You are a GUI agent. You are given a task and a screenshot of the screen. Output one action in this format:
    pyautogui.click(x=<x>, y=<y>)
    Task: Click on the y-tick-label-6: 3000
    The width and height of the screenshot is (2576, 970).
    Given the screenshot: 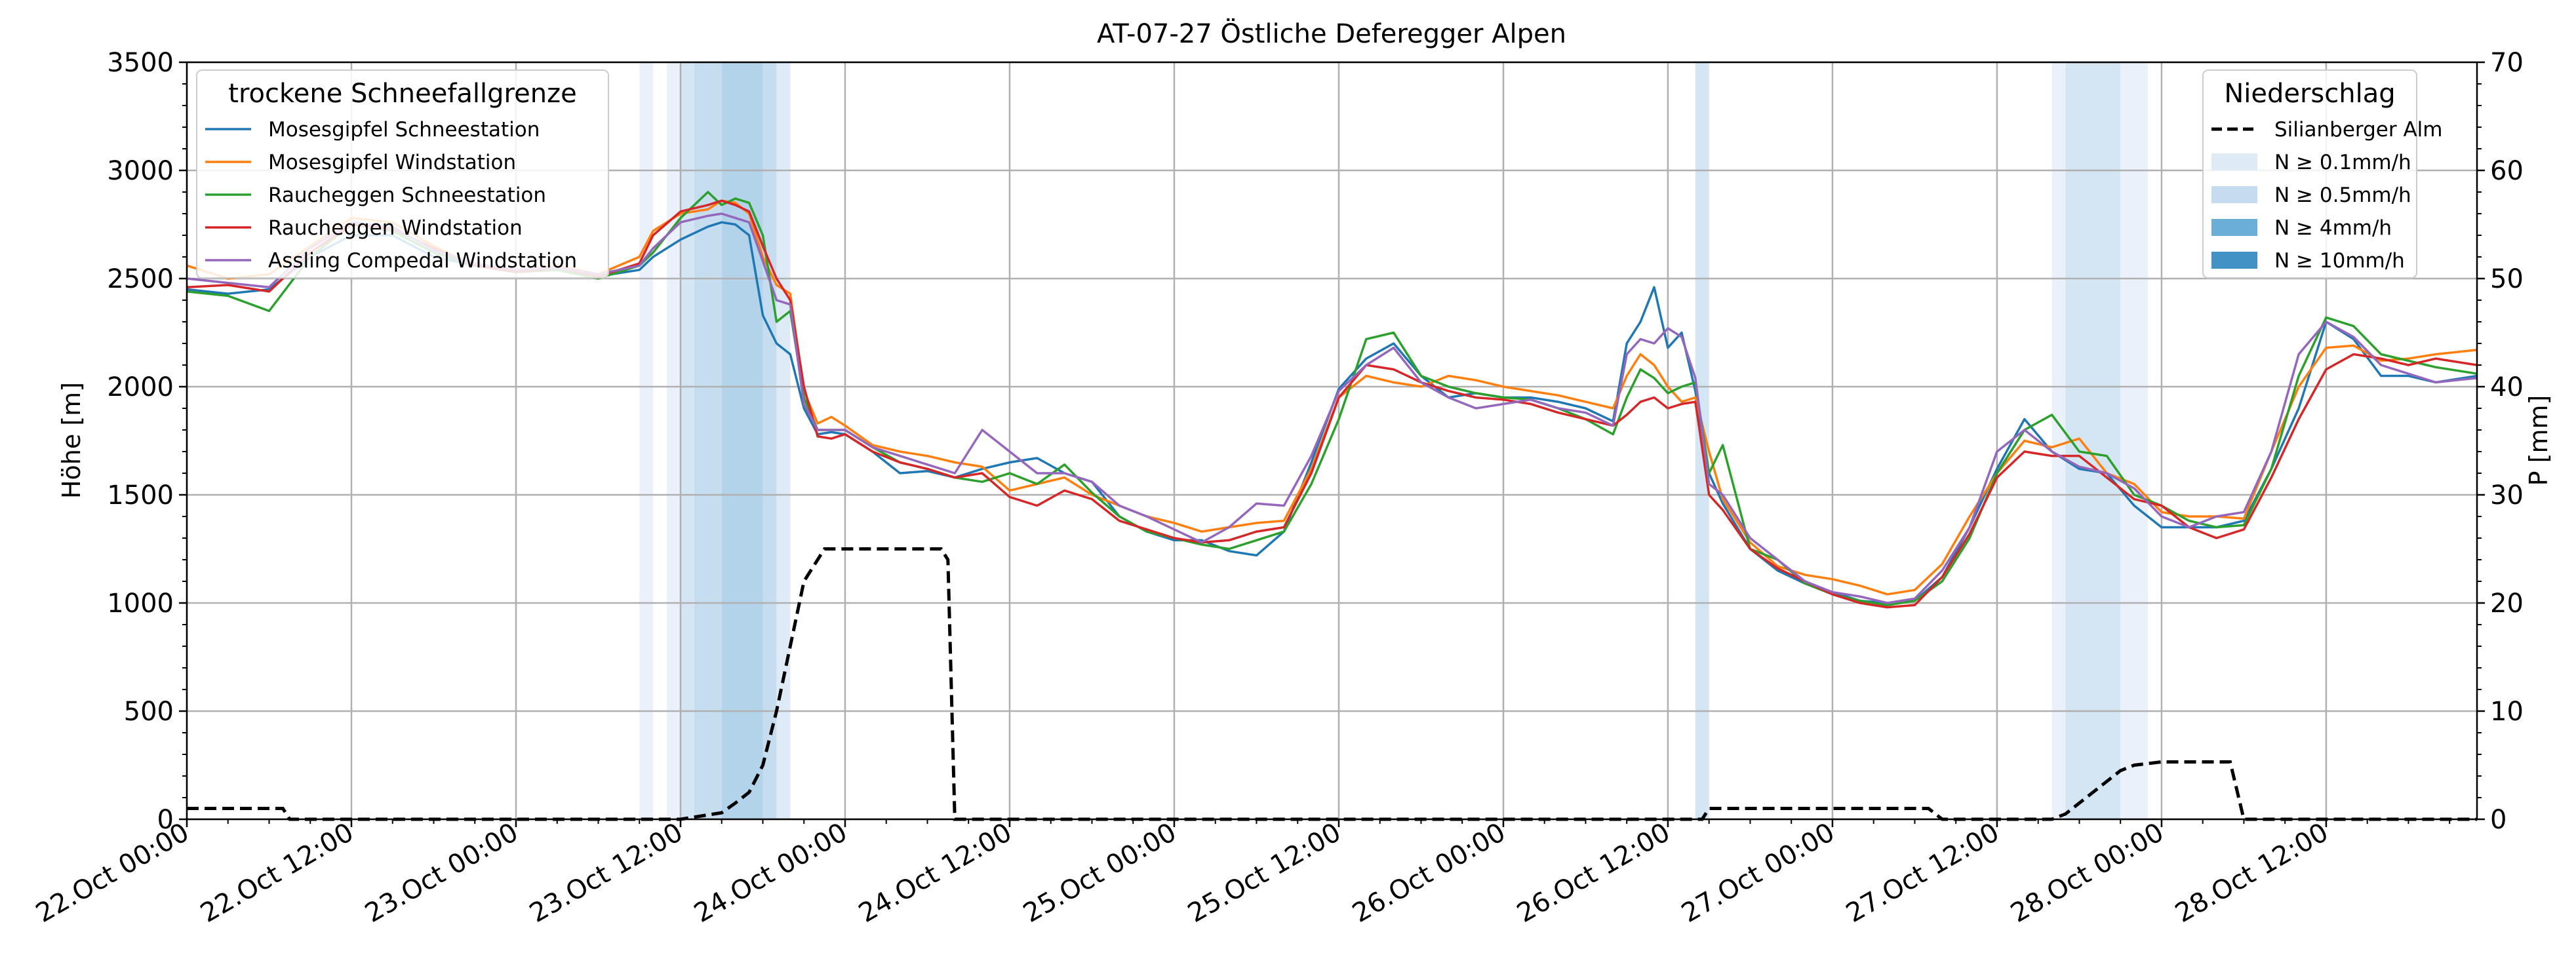 What is the action you would take?
    pyautogui.click(x=140, y=171)
    